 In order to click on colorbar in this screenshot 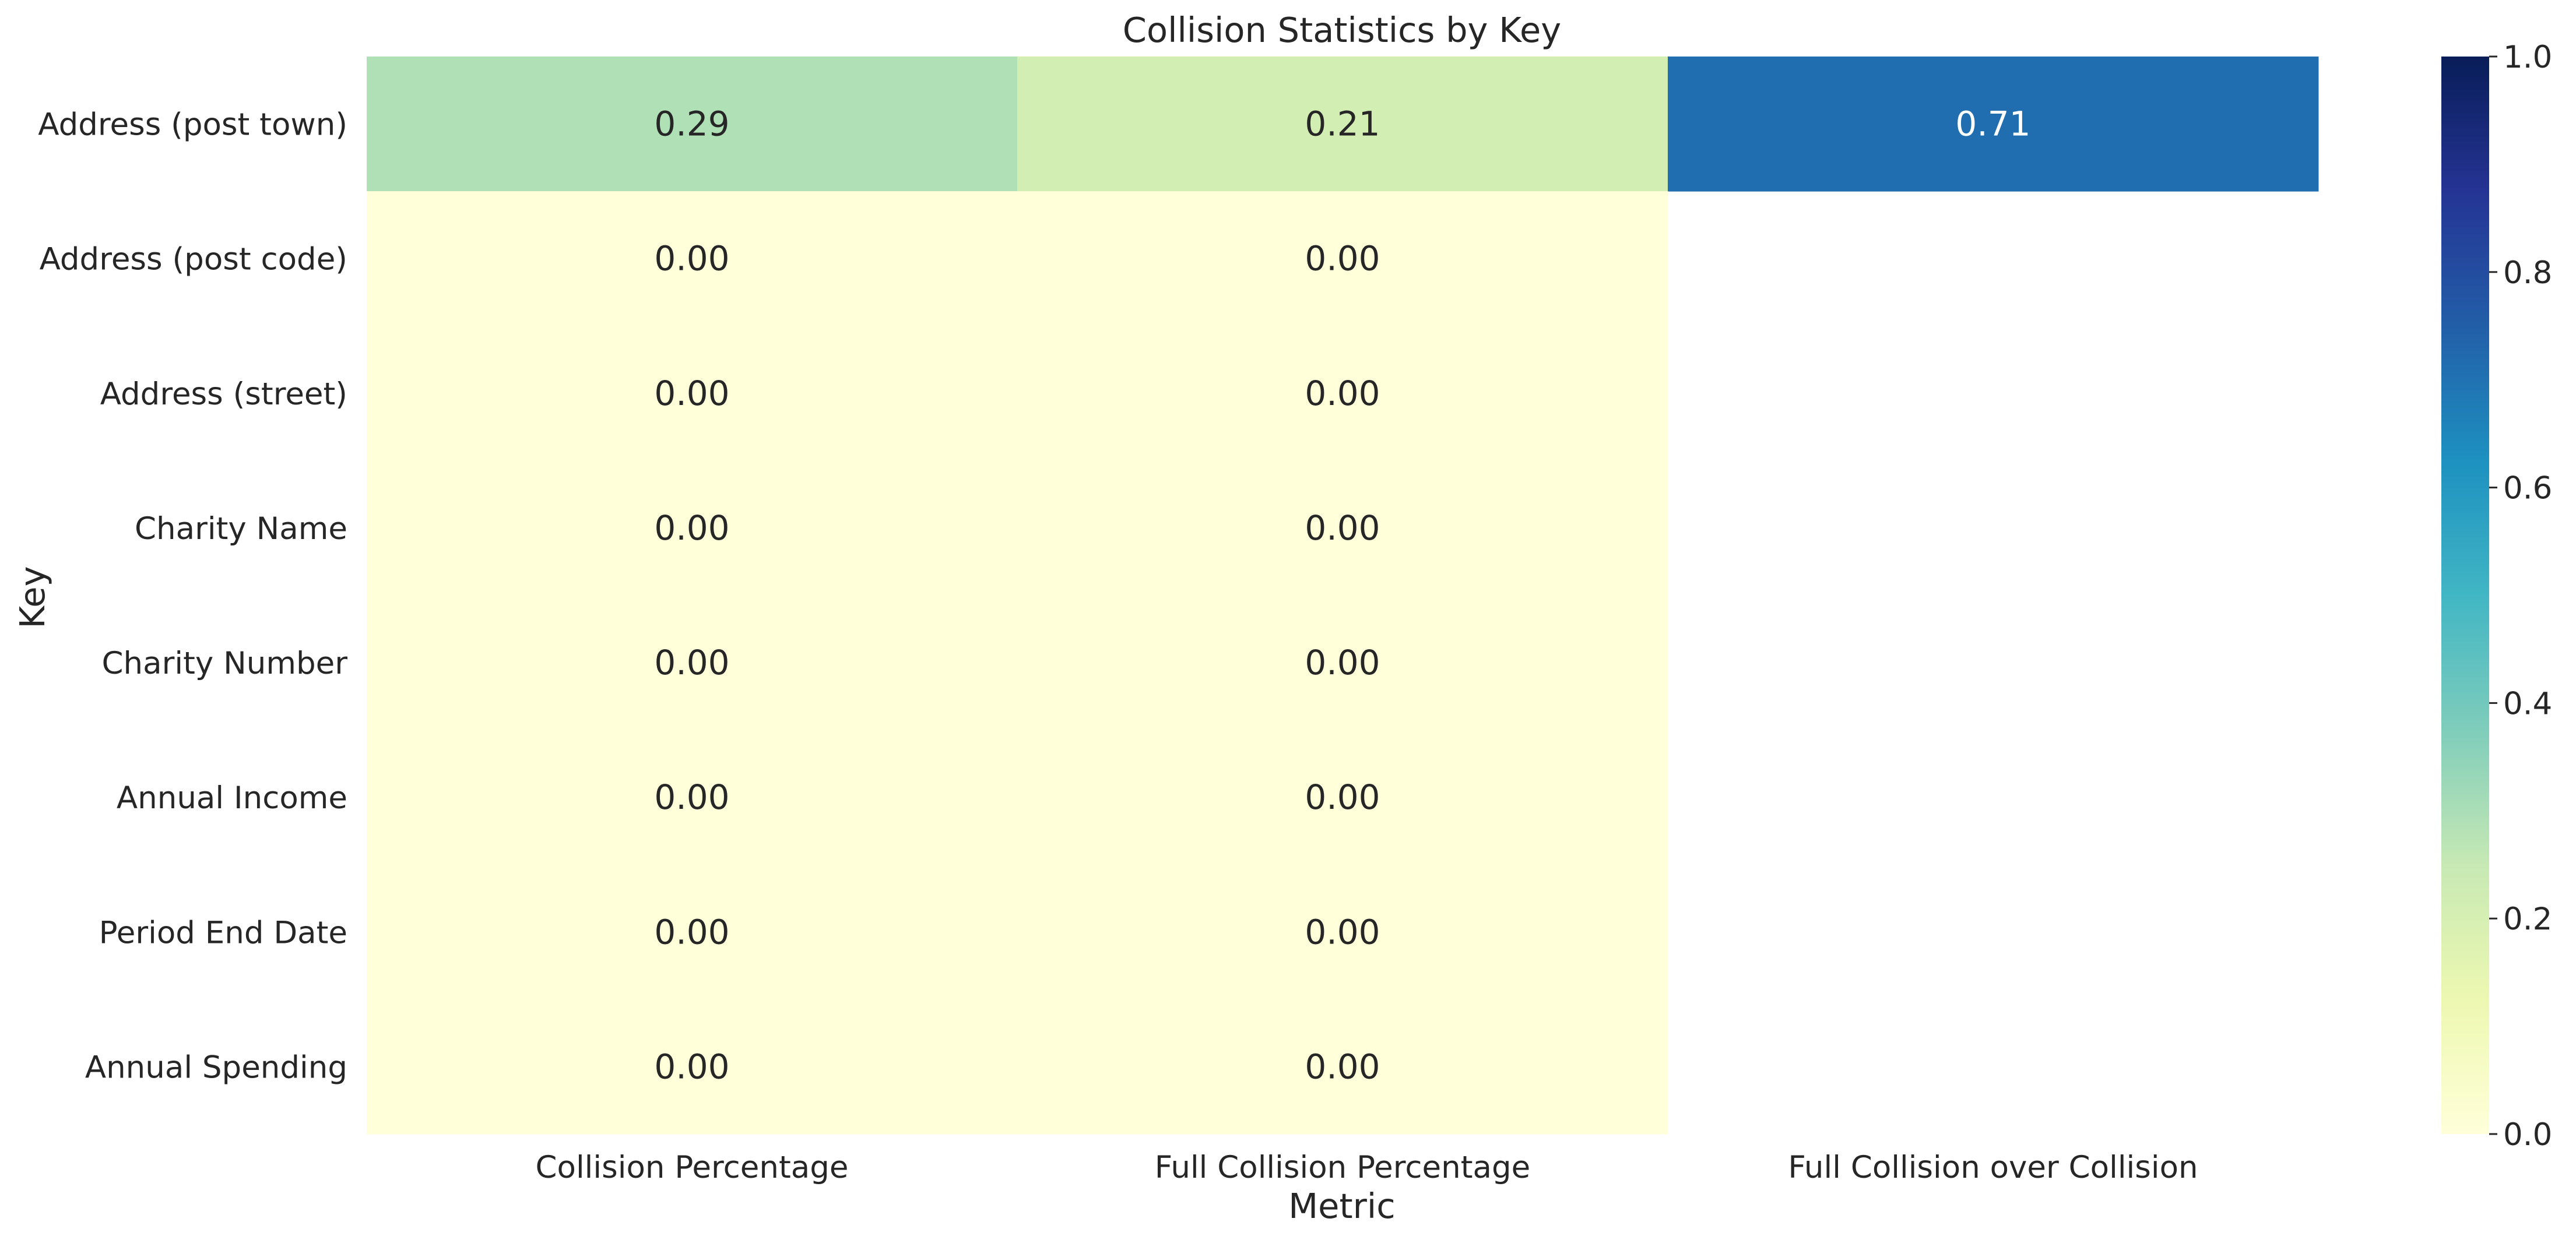, I will do `click(2465, 595)`.